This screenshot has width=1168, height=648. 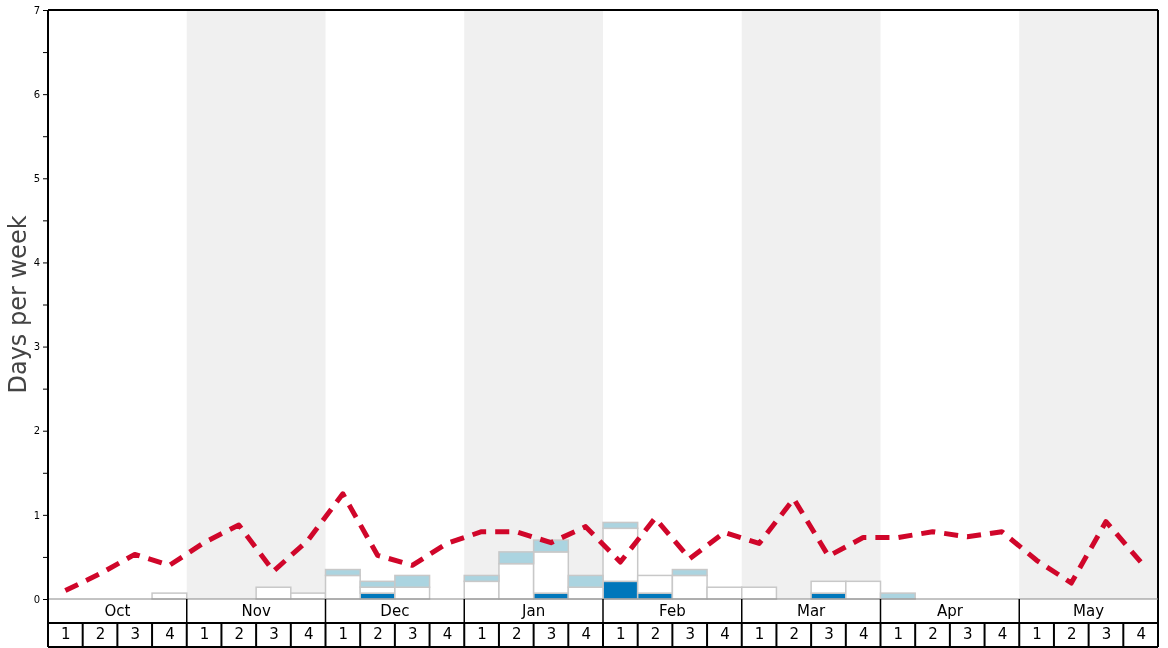 What do you see at coordinates (36, 515) in the screenshot?
I see `y-tick-label: 1` at bounding box center [36, 515].